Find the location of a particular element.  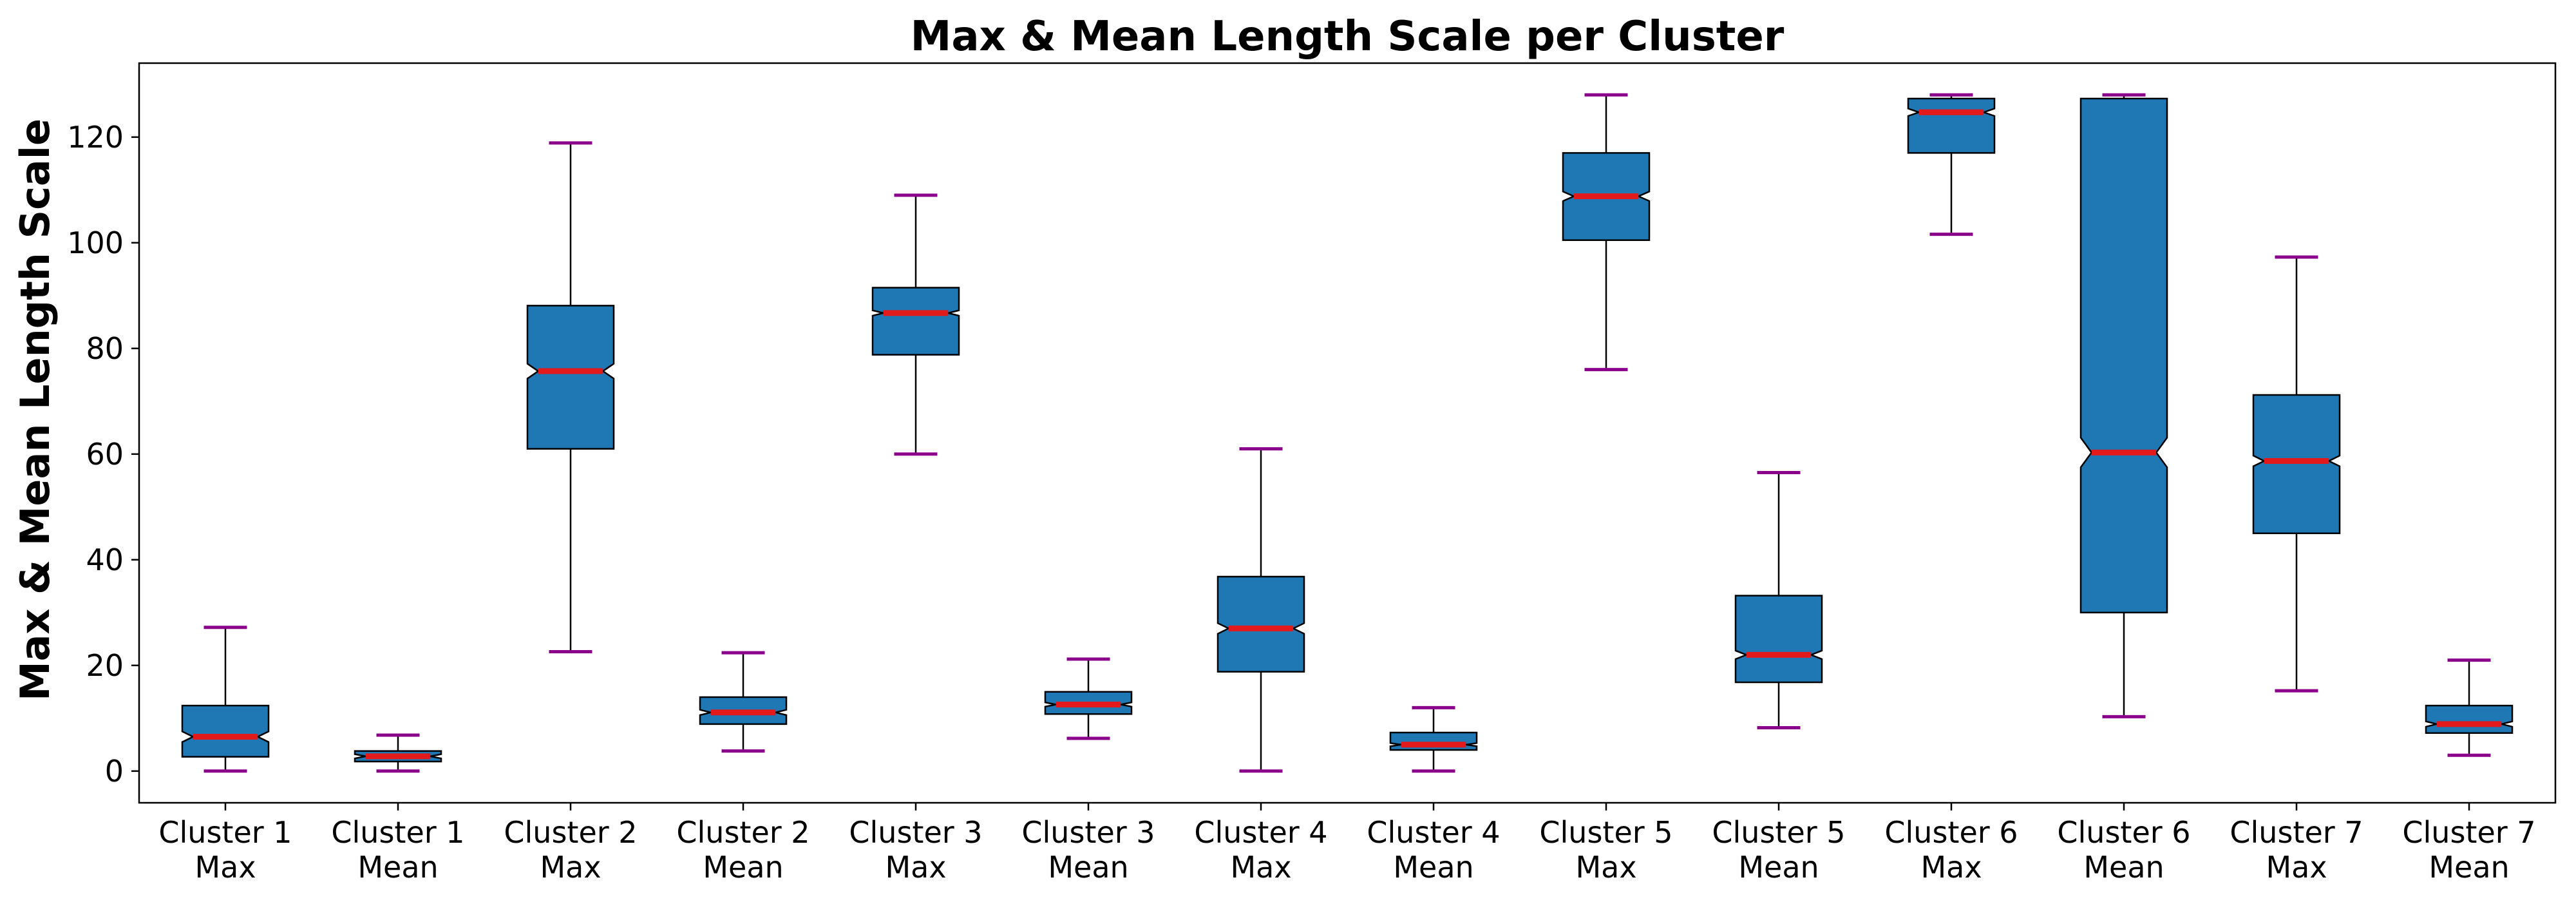

x-tick-label: Cluster 6 Mean is located at coordinates (2123, 850).